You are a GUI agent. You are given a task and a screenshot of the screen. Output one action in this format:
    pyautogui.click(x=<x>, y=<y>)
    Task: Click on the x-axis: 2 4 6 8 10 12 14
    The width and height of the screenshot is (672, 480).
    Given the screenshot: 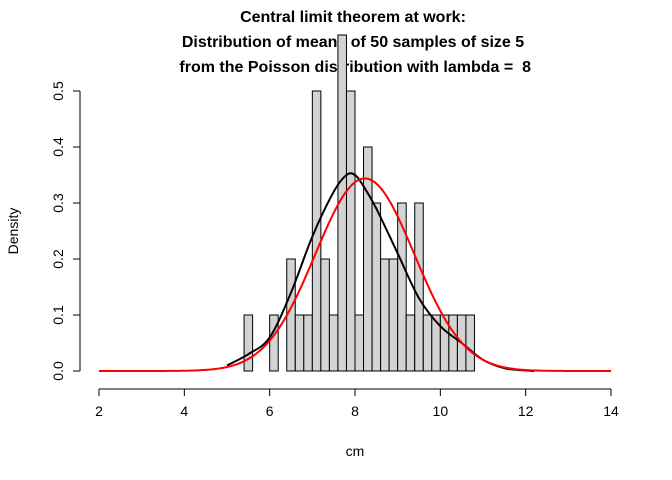 What is the action you would take?
    pyautogui.click(x=357, y=403)
    